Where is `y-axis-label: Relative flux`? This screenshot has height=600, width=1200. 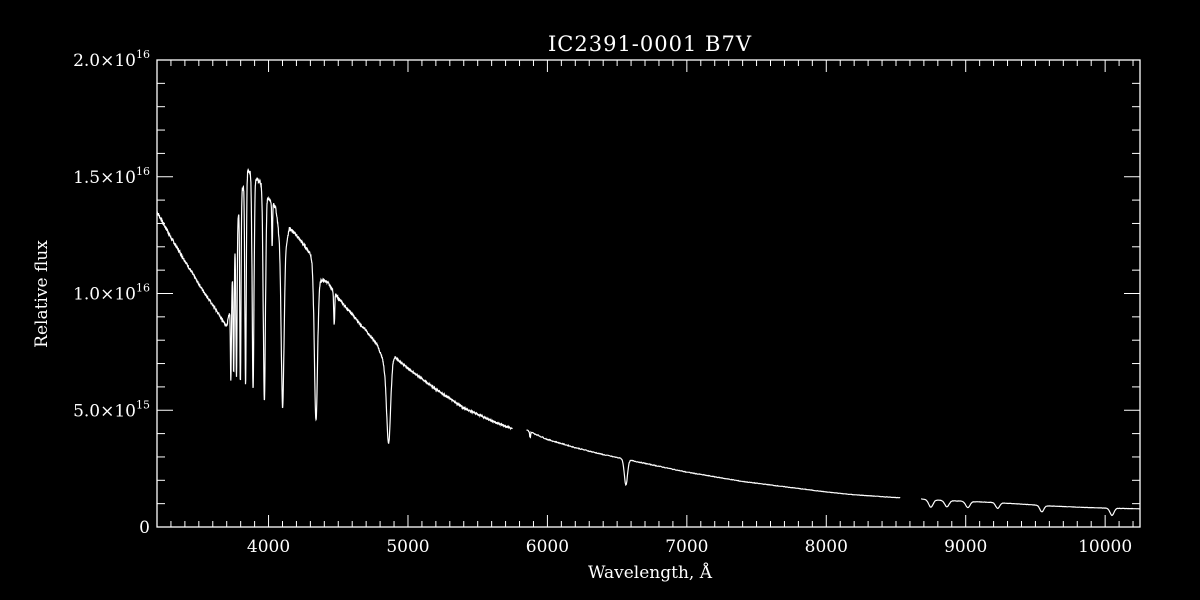
y-axis-label: Relative flux is located at coordinates (42, 294).